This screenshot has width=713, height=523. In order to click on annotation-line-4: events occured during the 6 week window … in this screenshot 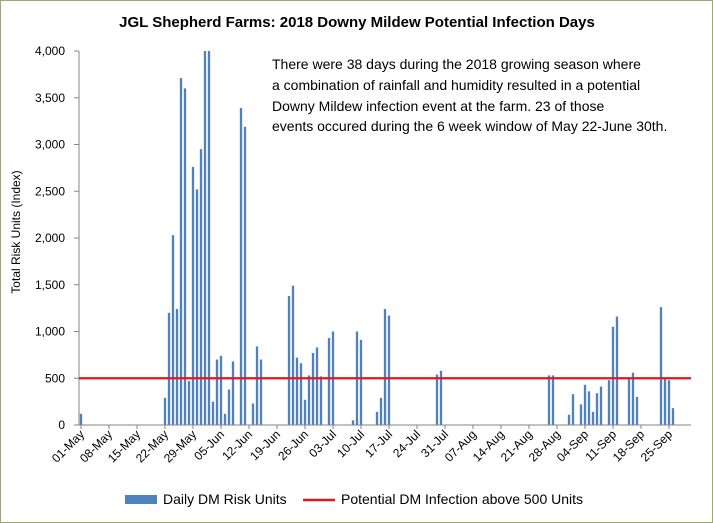, I will do `click(469, 126)`.